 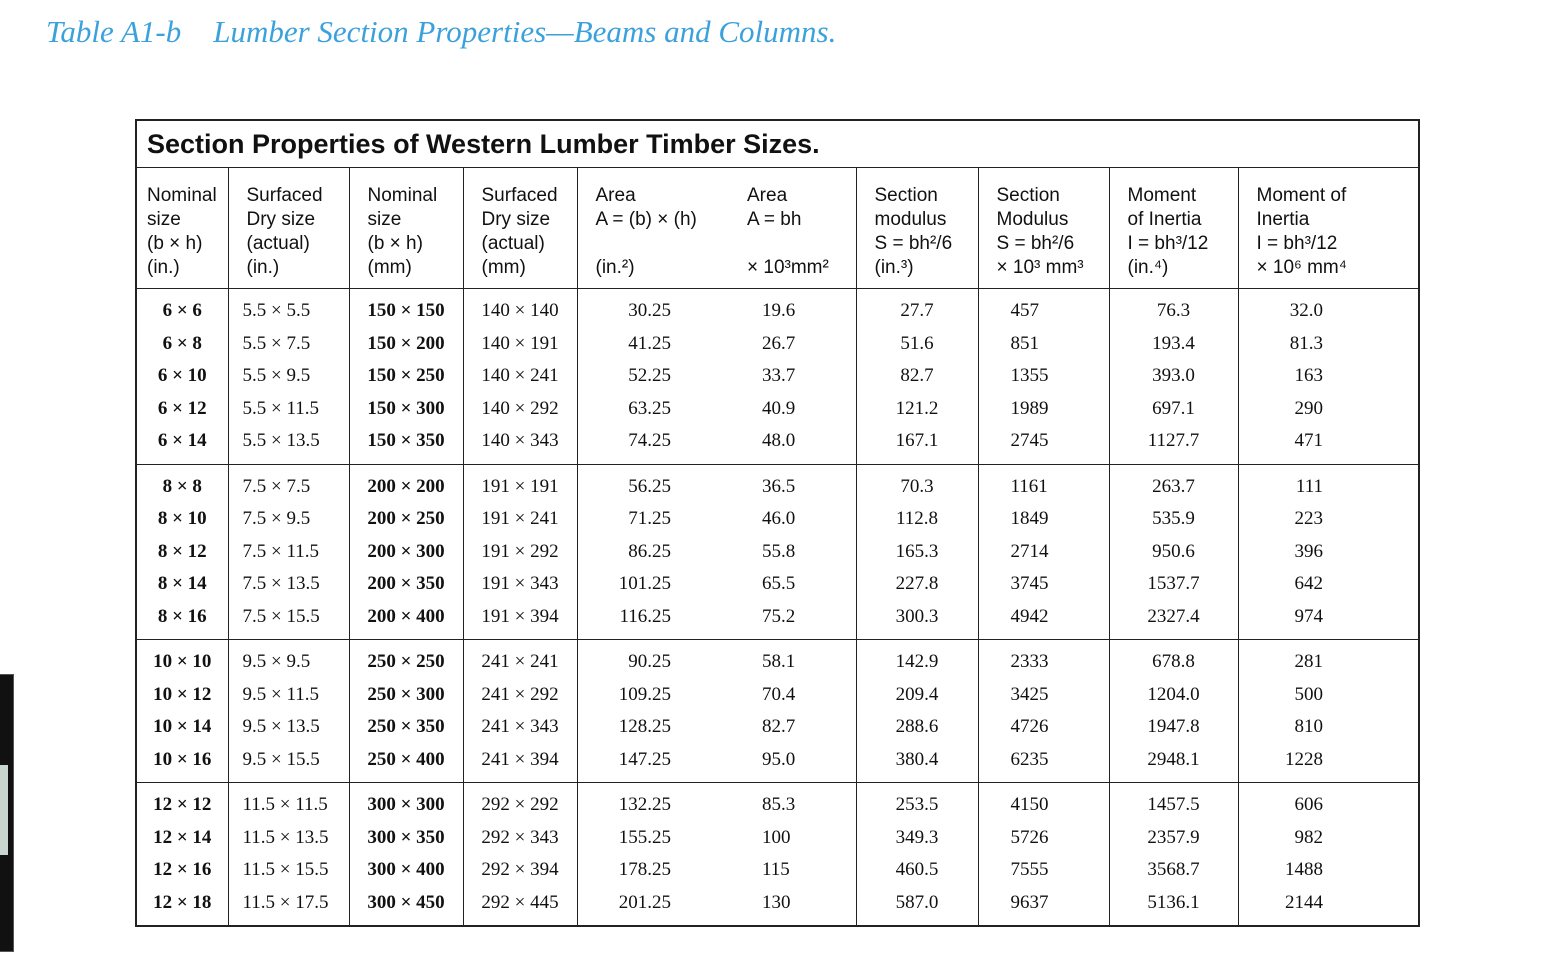 I want to click on table-cell: 3745, so click(x=1043, y=584).